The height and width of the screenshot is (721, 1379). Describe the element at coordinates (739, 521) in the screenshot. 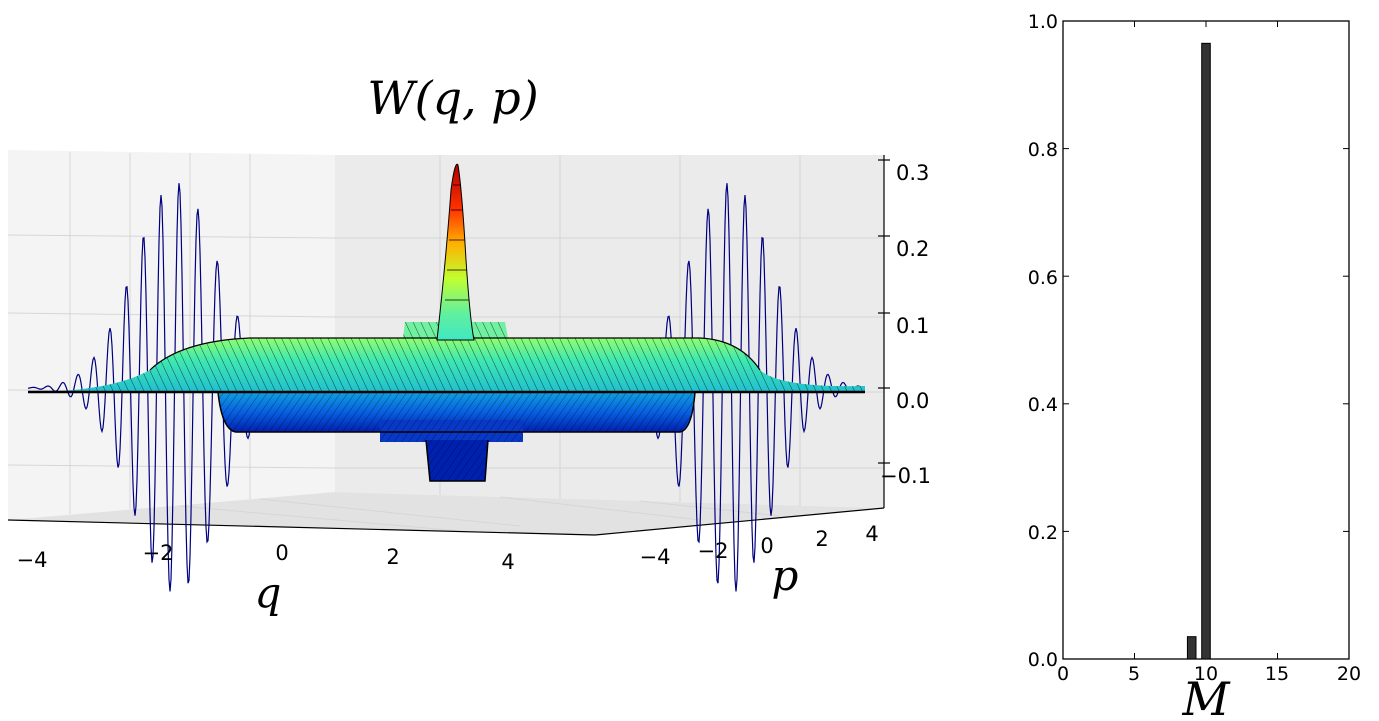

I see `p-axis-line` at that location.